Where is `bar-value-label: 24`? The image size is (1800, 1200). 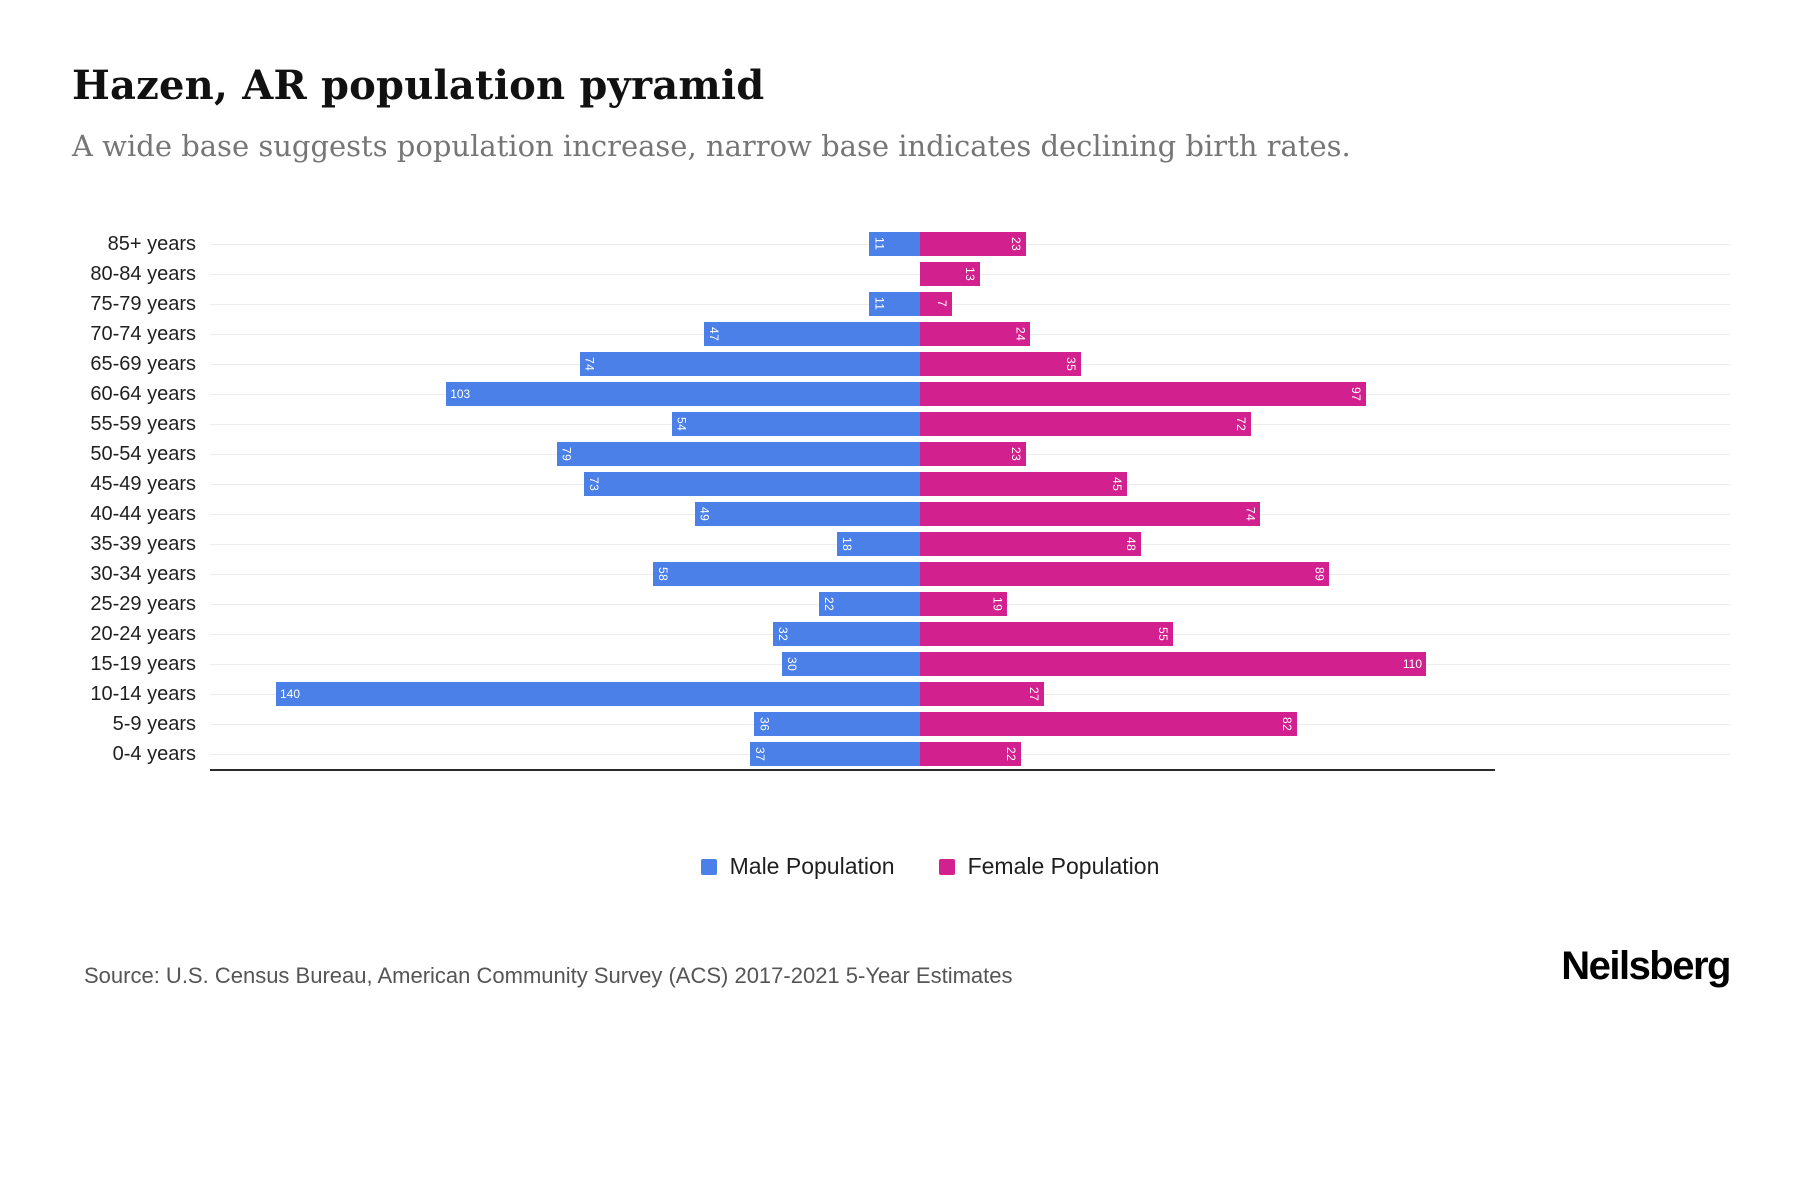
bar-value-label: 24 is located at coordinates (1020, 334).